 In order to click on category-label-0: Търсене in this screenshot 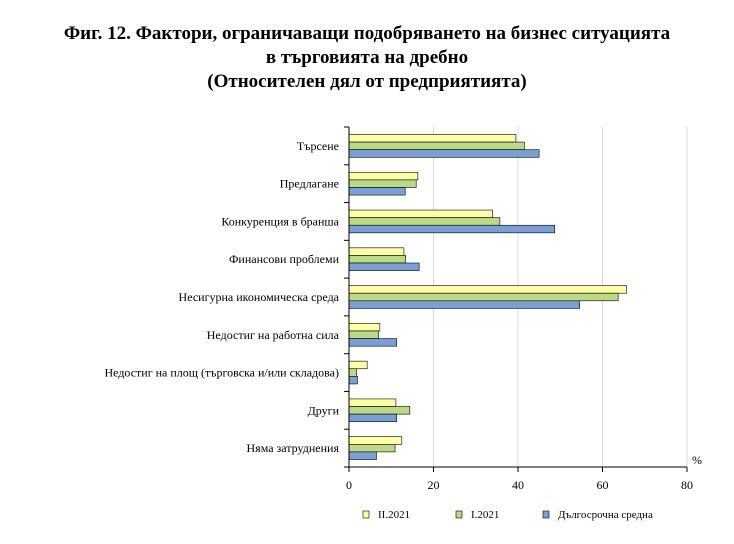, I will do `click(318, 146)`.